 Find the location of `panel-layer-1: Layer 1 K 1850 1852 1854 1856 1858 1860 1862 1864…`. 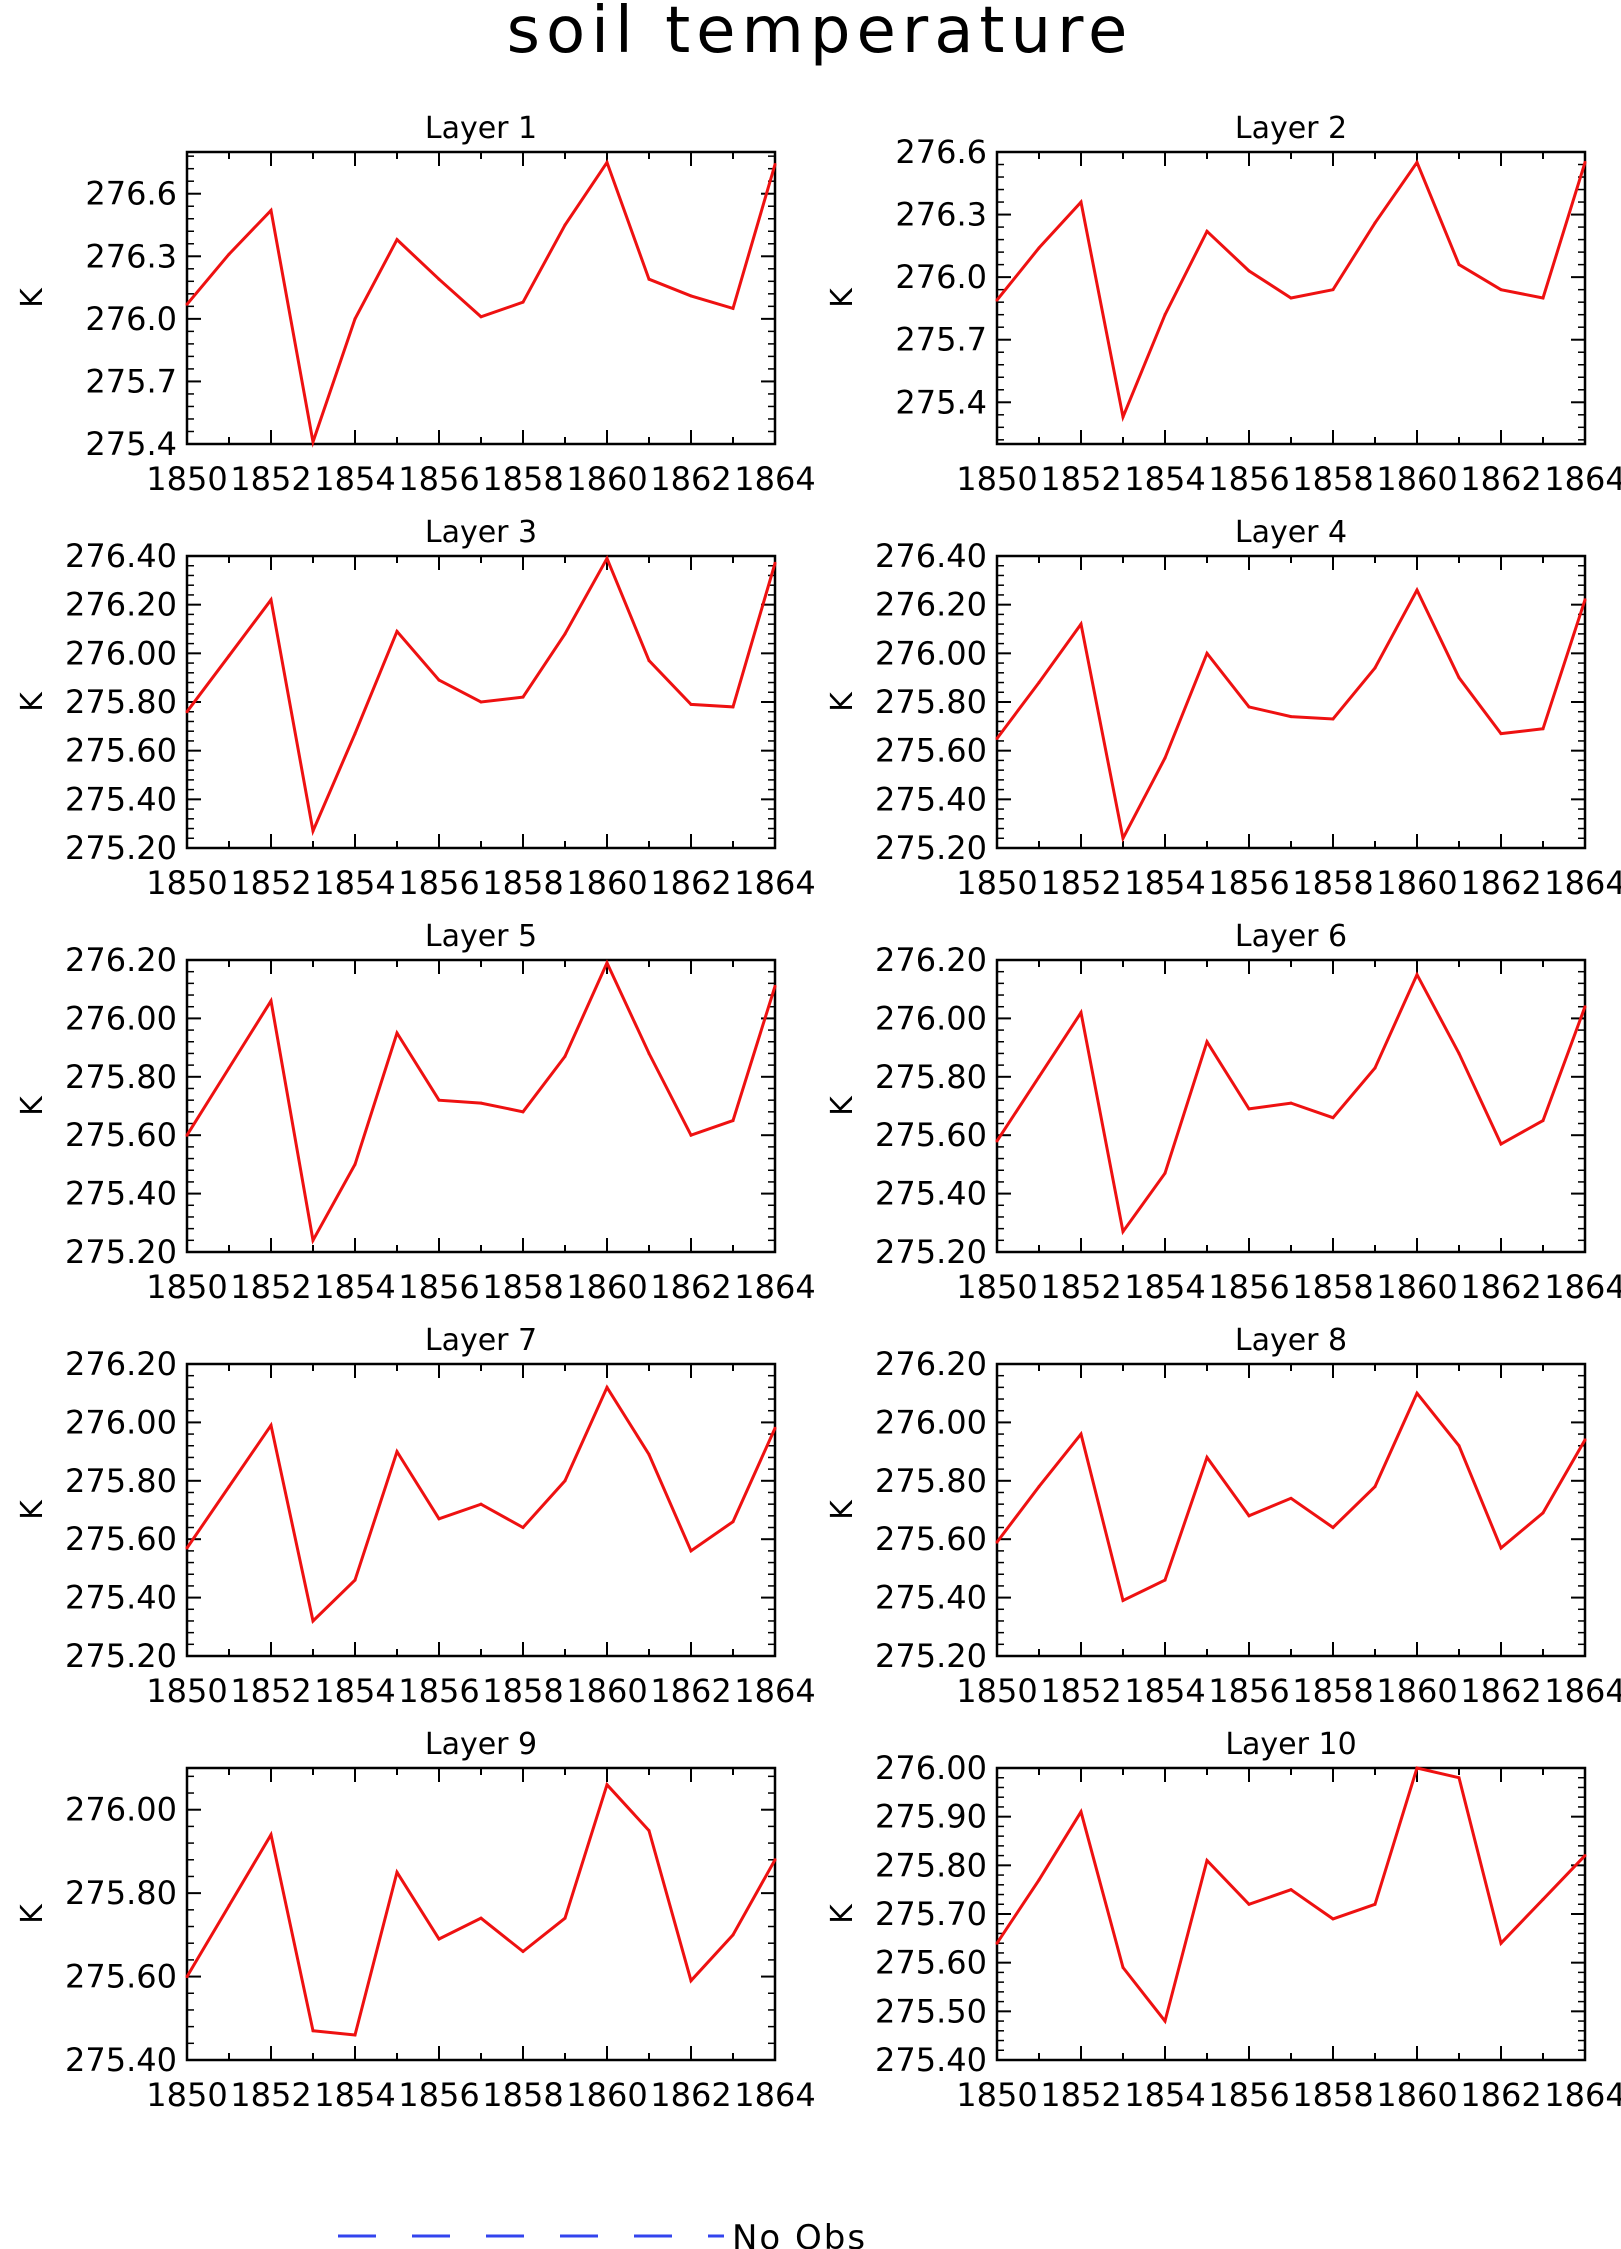

panel-layer-1: Layer 1 K 1850 1852 1854 1856 1858 1860 1862 1864… is located at coordinates (415, 304).